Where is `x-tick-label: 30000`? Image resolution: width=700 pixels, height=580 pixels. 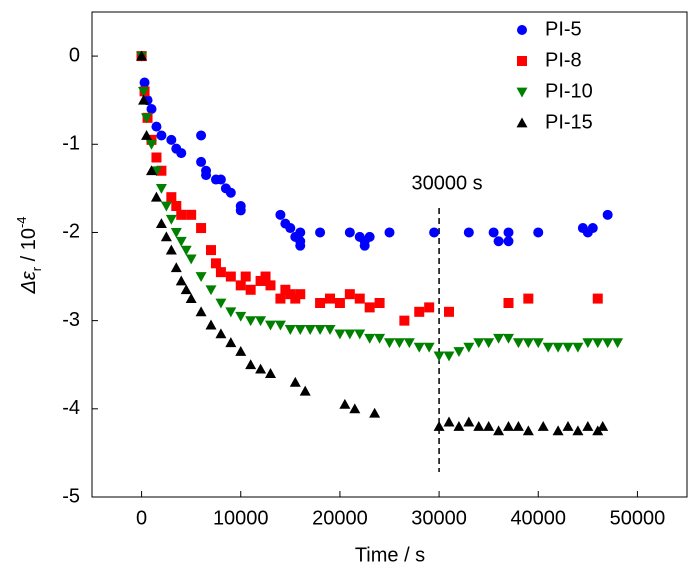
x-tick-label: 30000 is located at coordinates (439, 518).